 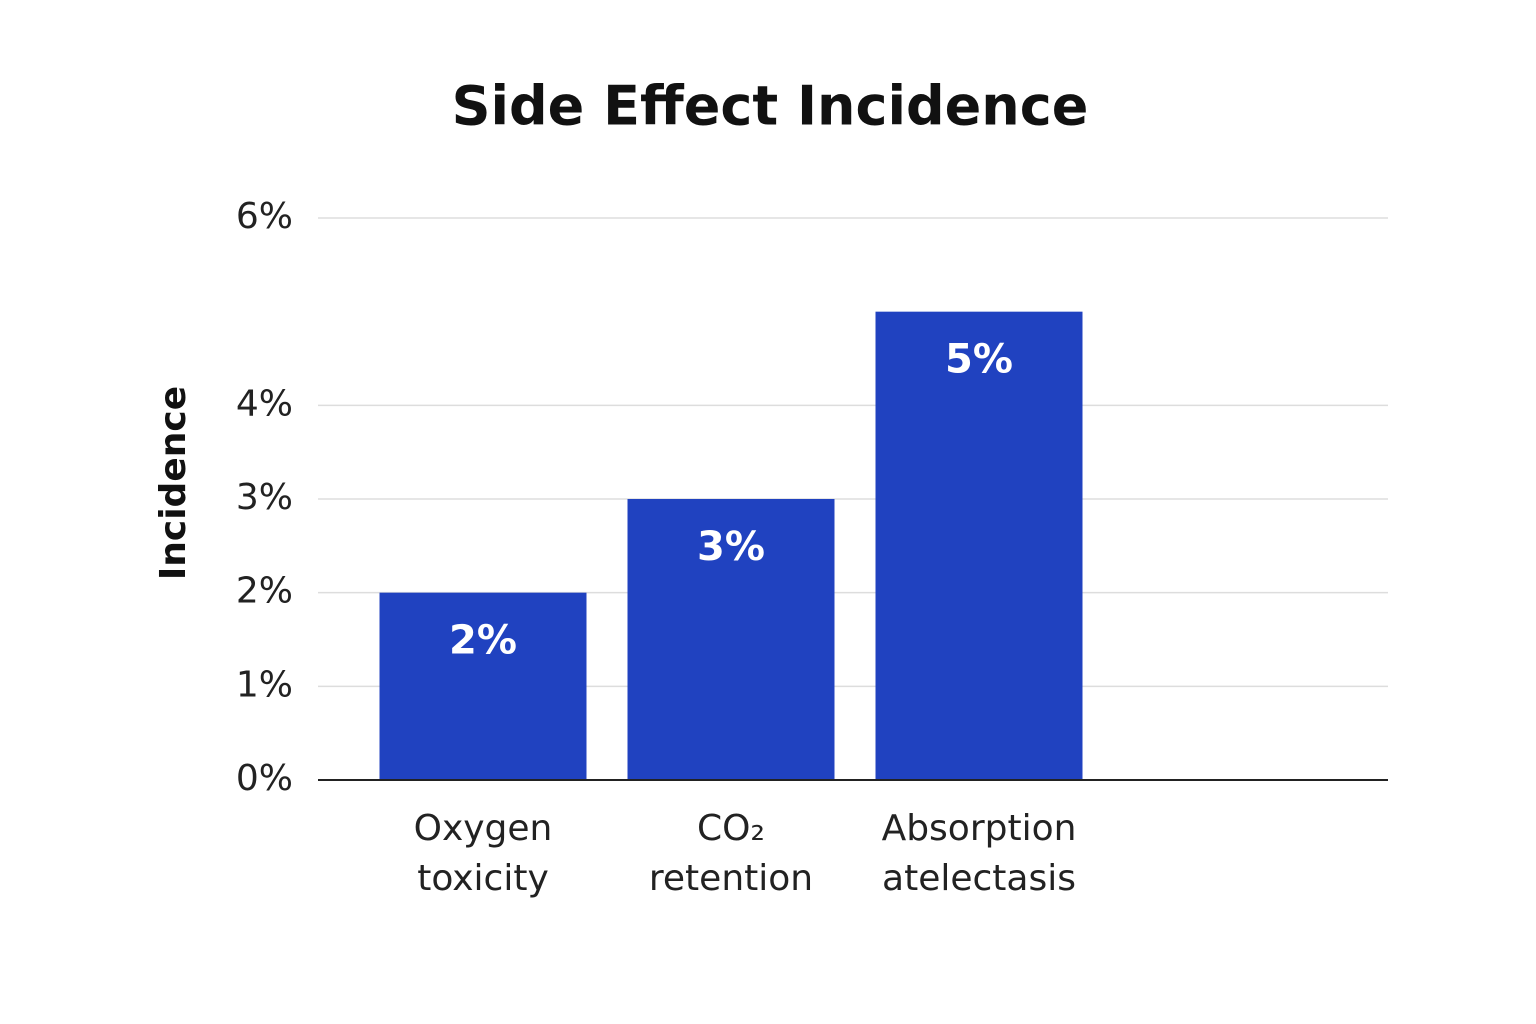 What do you see at coordinates (731, 853) in the screenshot?
I see `x-tick-label: CO₂ retention` at bounding box center [731, 853].